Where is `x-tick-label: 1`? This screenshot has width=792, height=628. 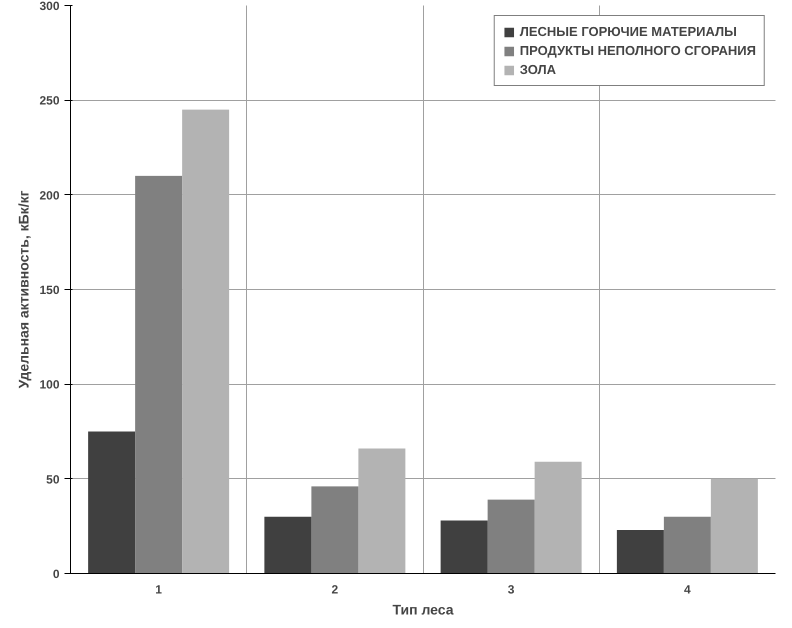 x-tick-label: 1 is located at coordinates (158, 589).